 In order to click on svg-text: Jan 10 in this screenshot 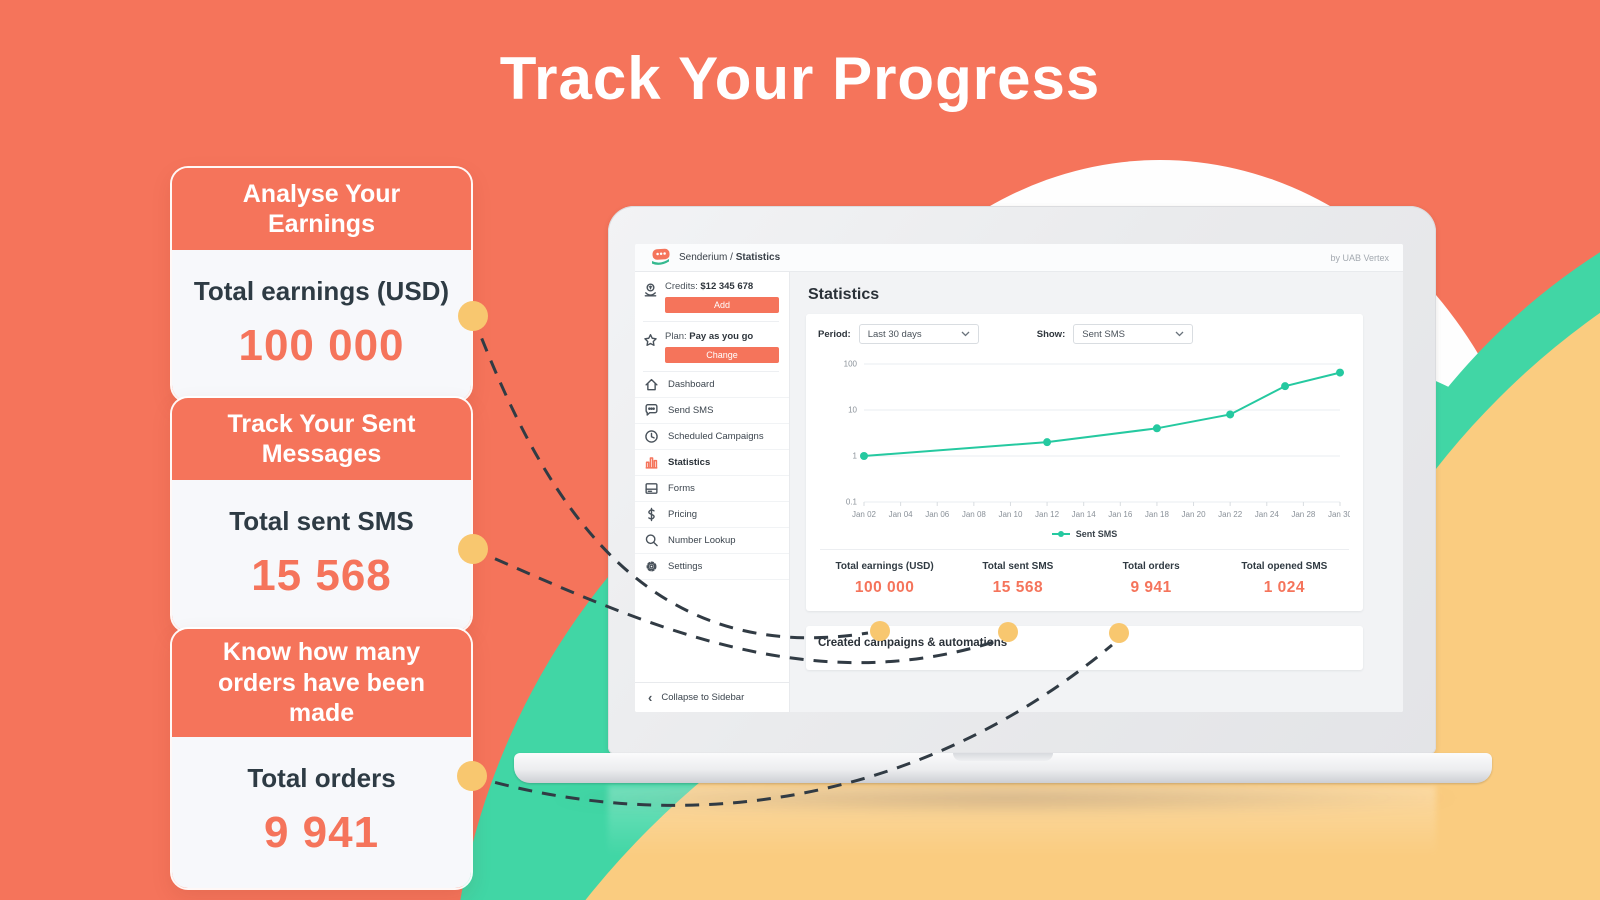, I will do `click(1010, 514)`.